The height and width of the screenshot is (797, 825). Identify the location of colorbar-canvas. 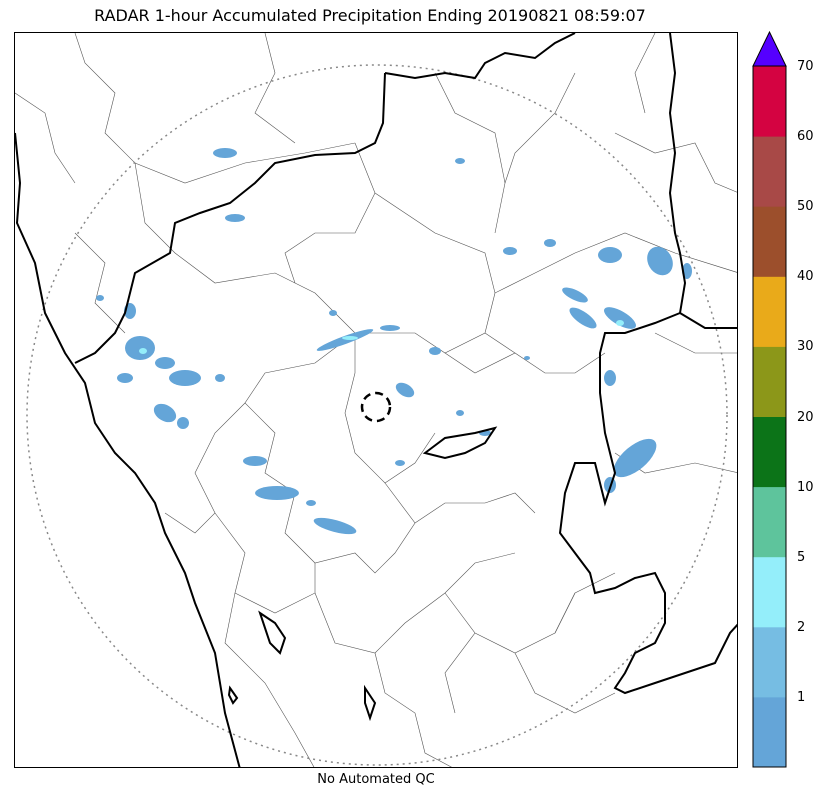
(769, 399).